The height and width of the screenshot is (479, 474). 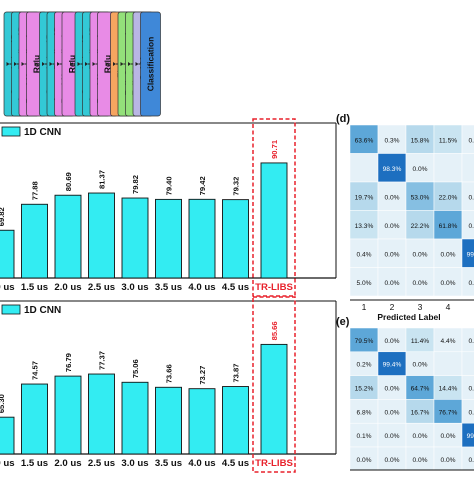 I want to click on heatmap-x-tick: 2, so click(x=392, y=307).